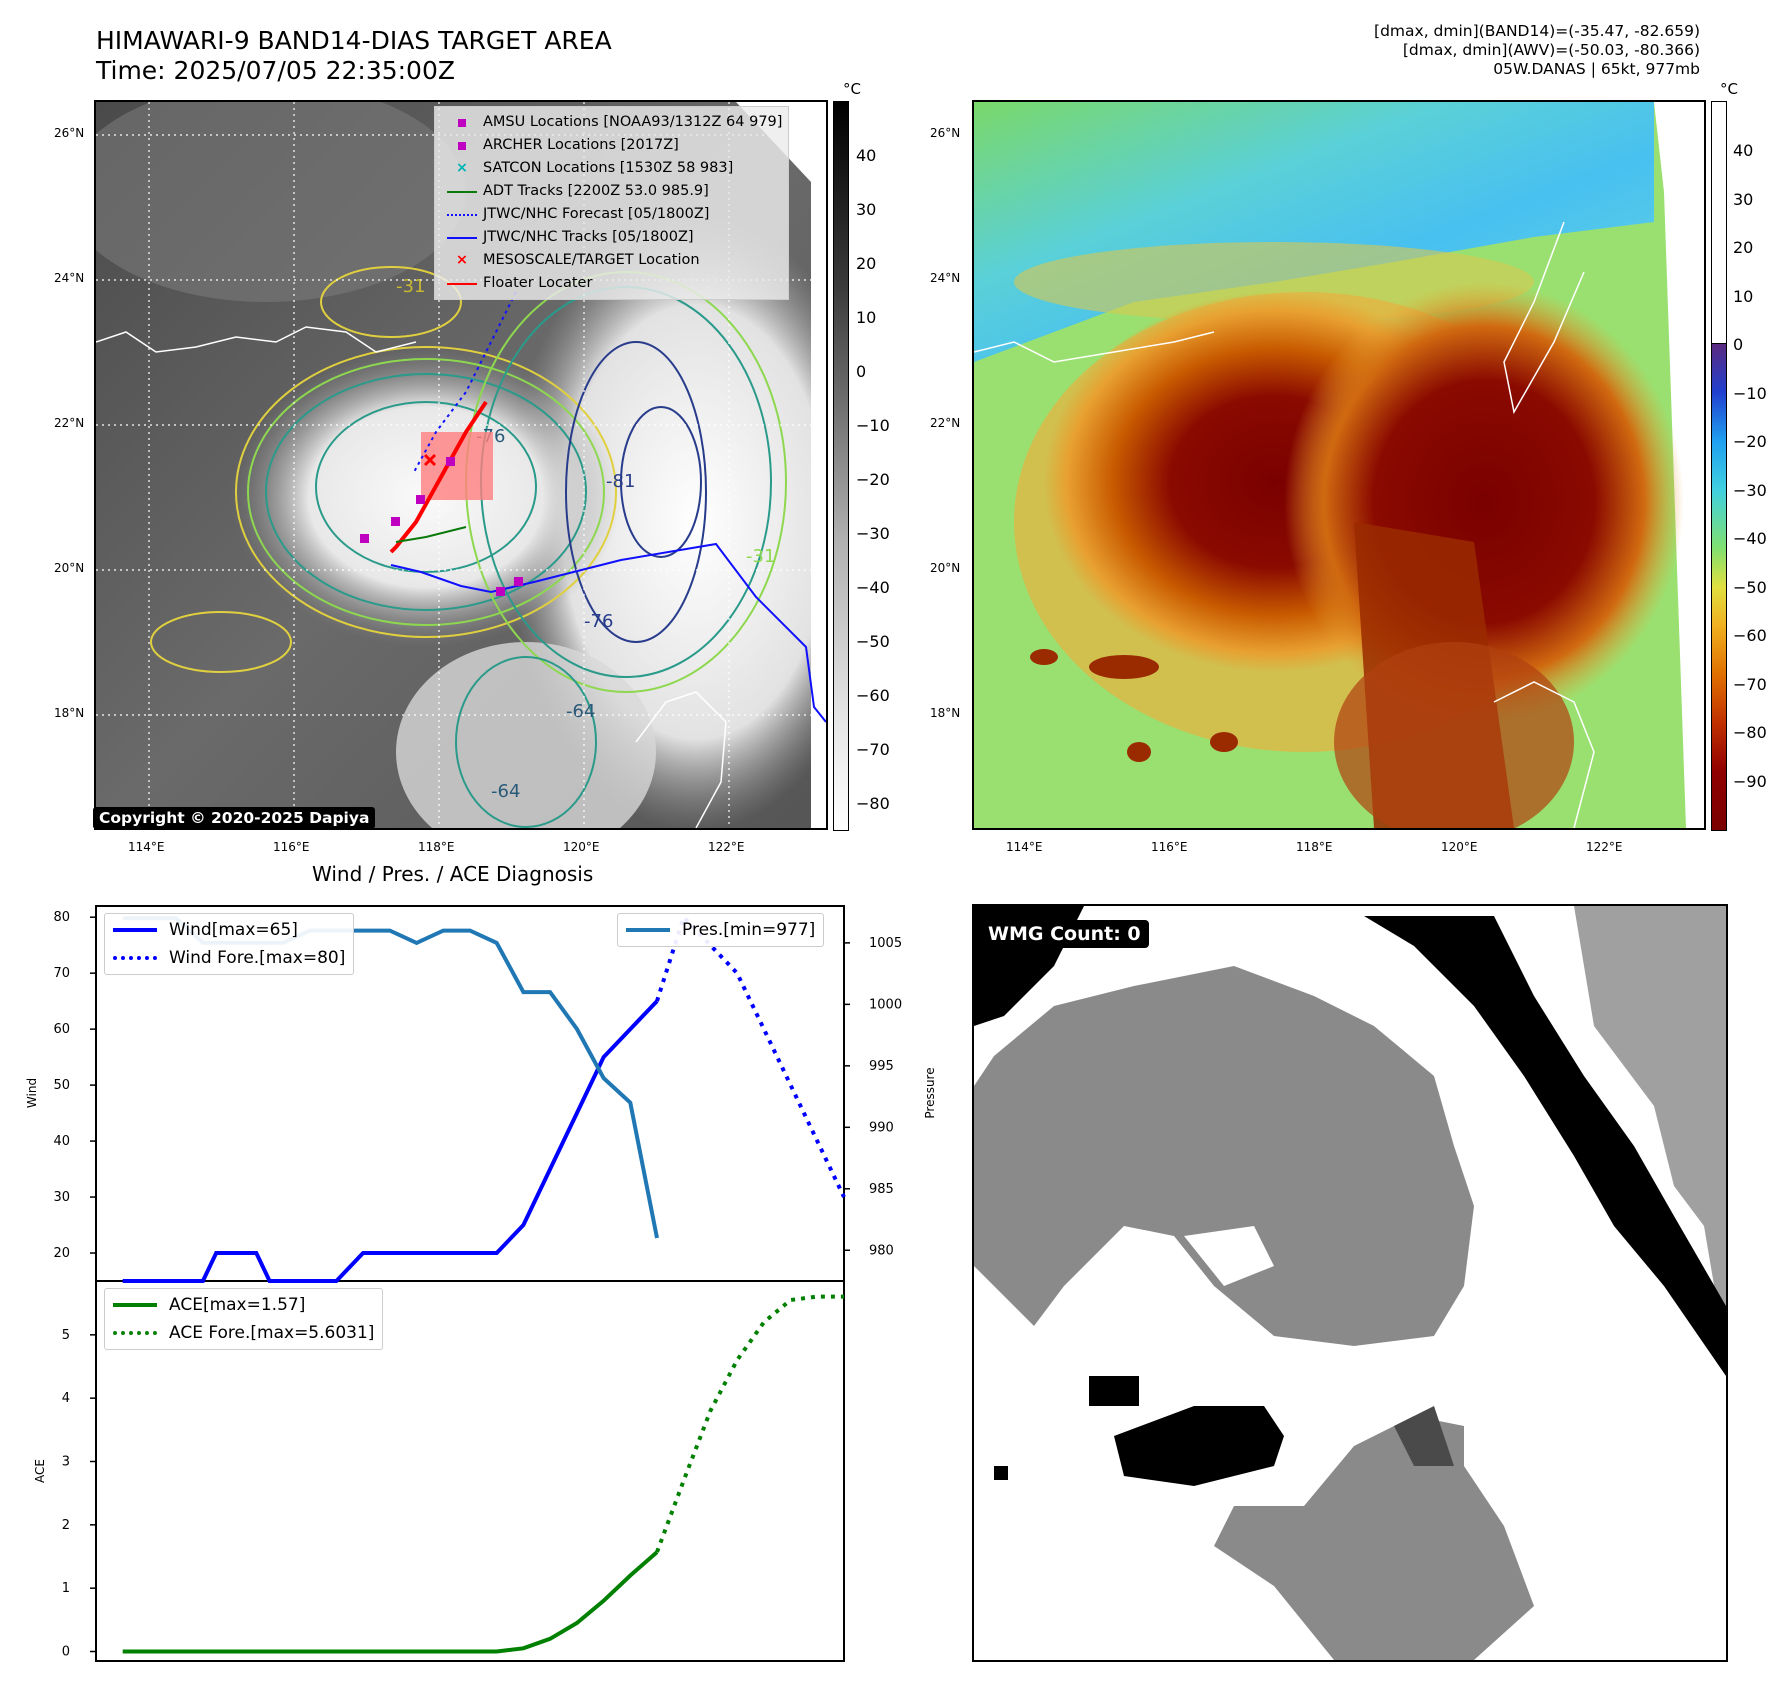  Describe the element at coordinates (243, 1333) in the screenshot. I see `legend-item: ACE Fore.[max=5.6031]` at that location.